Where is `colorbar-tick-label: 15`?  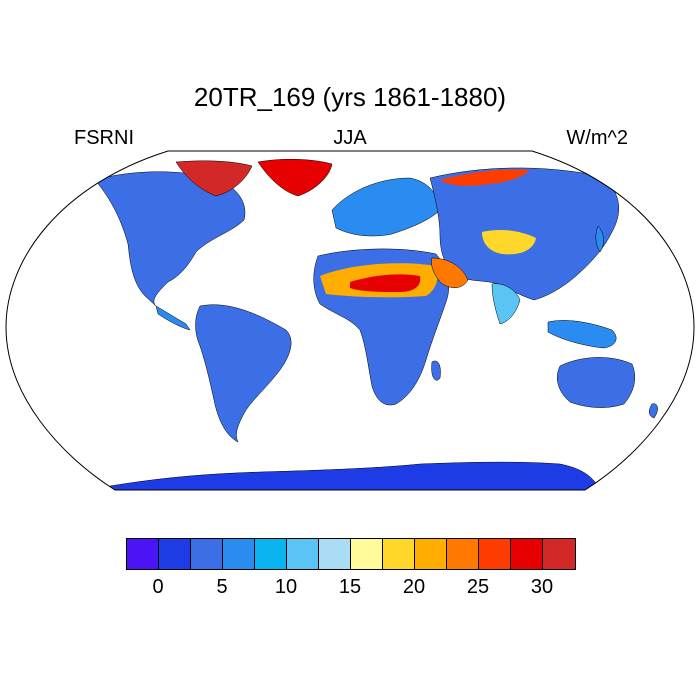
colorbar-tick-label: 15 is located at coordinates (350, 587).